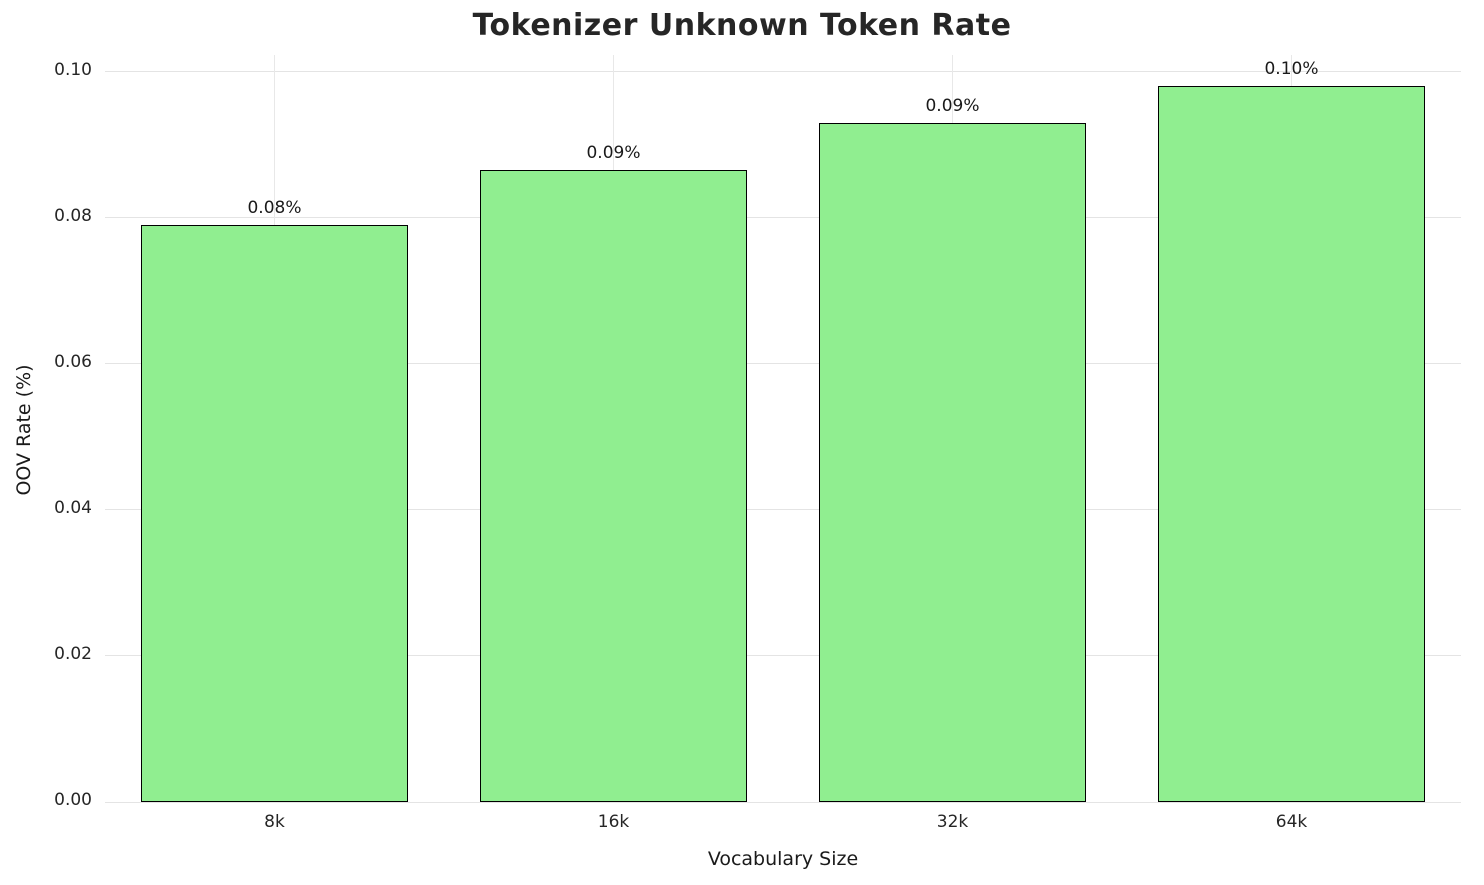 The image size is (1484, 885). Describe the element at coordinates (783, 859) in the screenshot. I see `x-axis-label: Vocabulary Size` at that location.